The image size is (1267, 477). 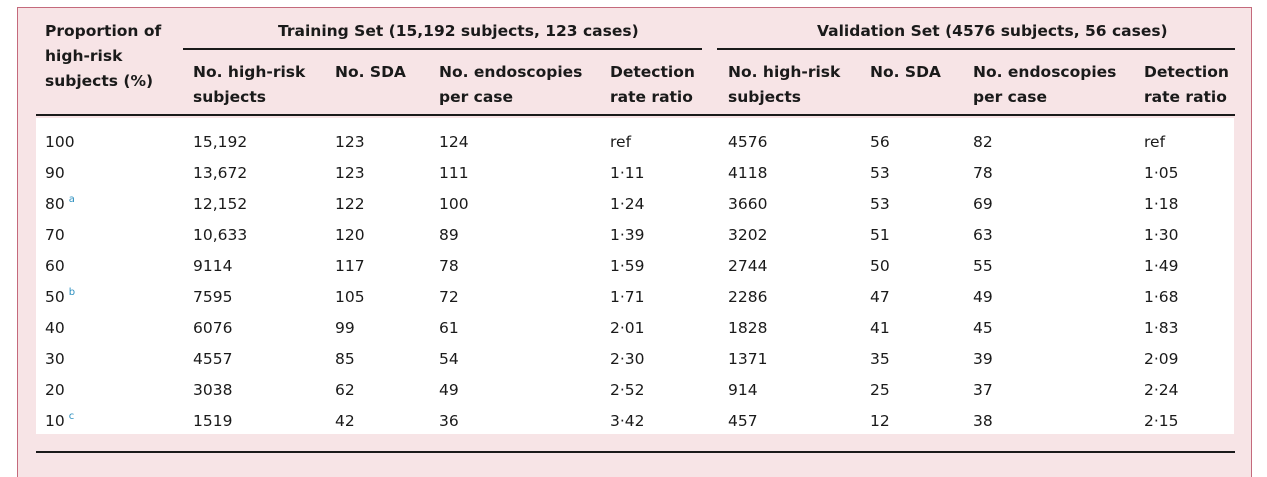 What do you see at coordinates (55, 204) in the screenshot?
I see `proportion-value: 80` at bounding box center [55, 204].